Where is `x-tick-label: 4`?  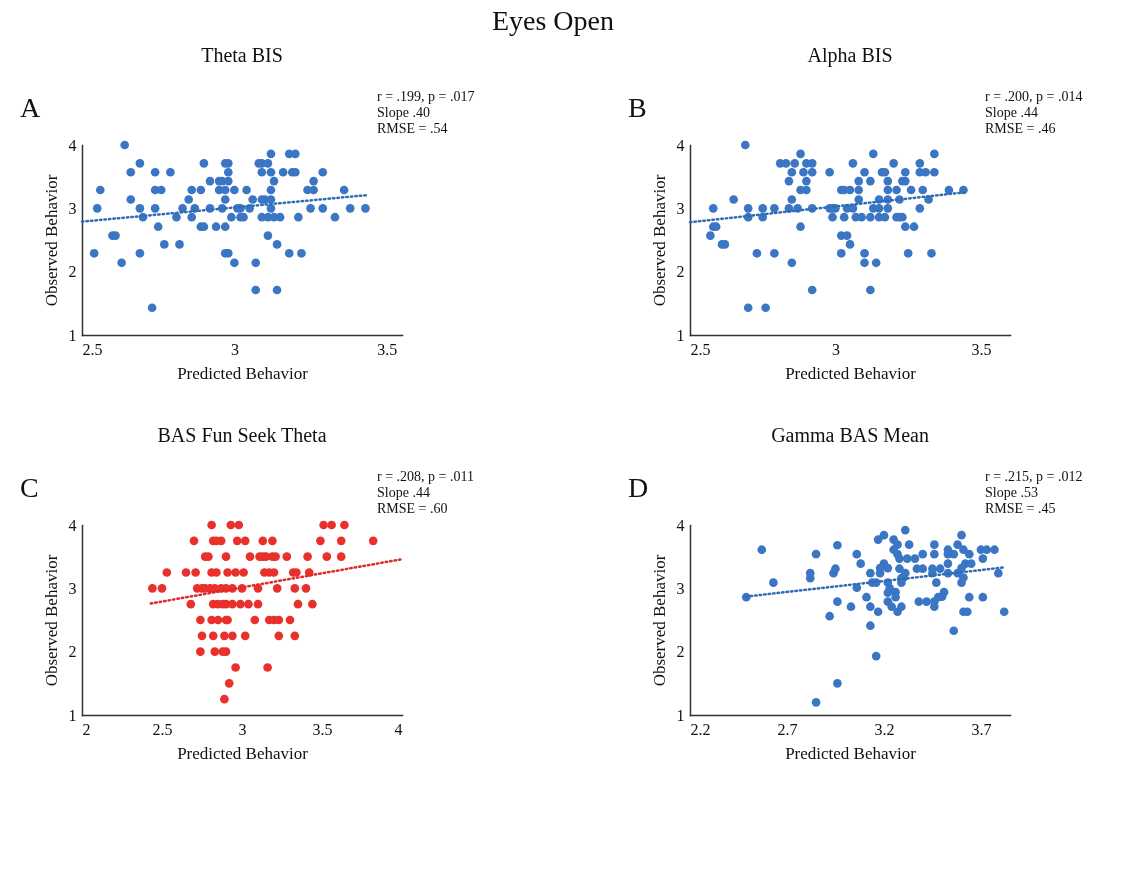 x-tick-label: 4 is located at coordinates (398, 729).